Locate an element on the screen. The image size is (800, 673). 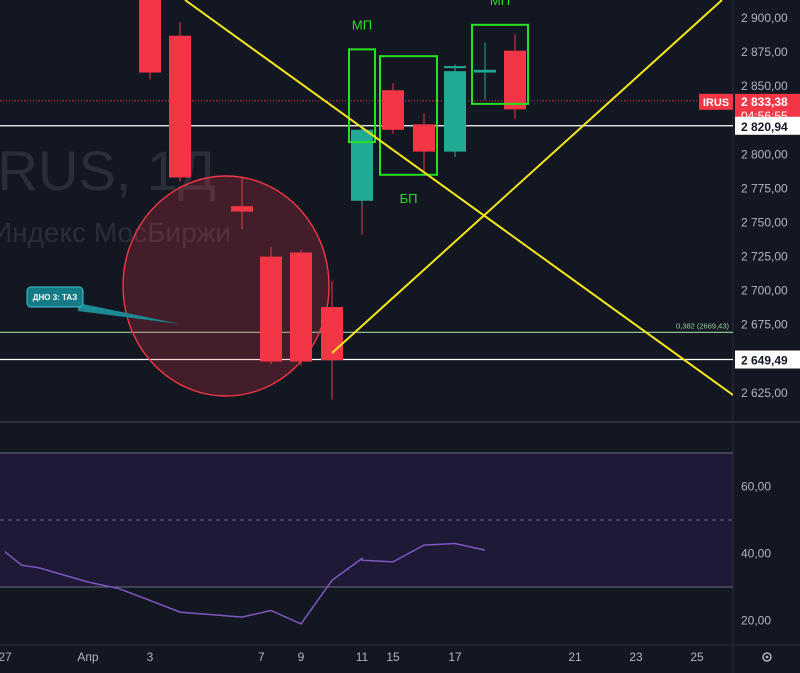
price-tick-label: 2 625,00 is located at coordinates (764, 393).